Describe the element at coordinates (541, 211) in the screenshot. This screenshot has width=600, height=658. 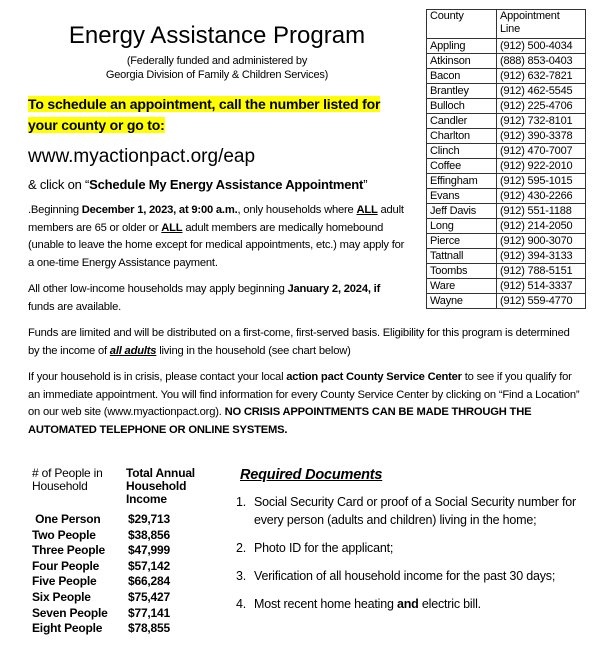
I see `phone-cell: (912) 551-1188` at that location.